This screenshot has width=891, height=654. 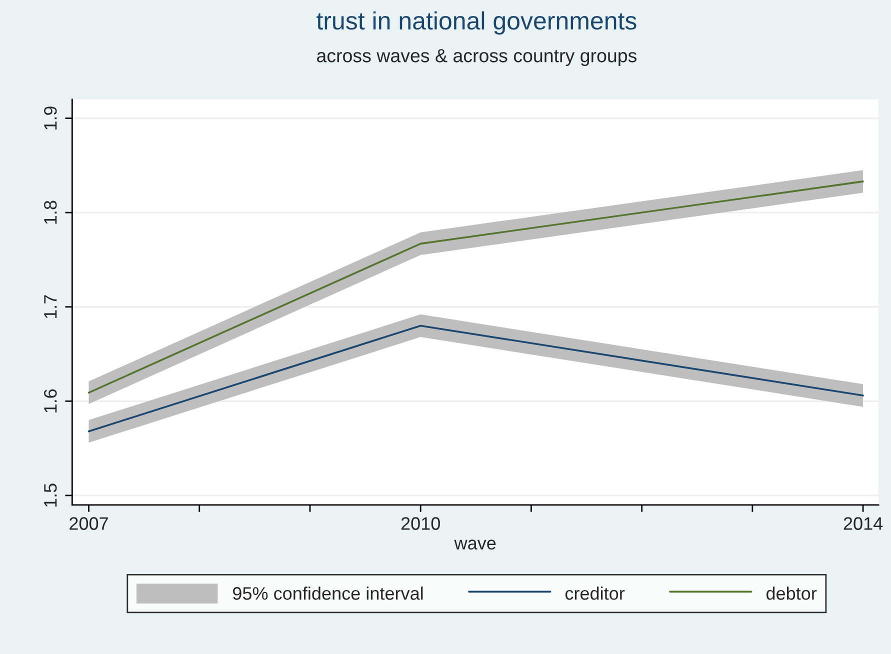 I want to click on x-tick-label: 2014, so click(x=863, y=523).